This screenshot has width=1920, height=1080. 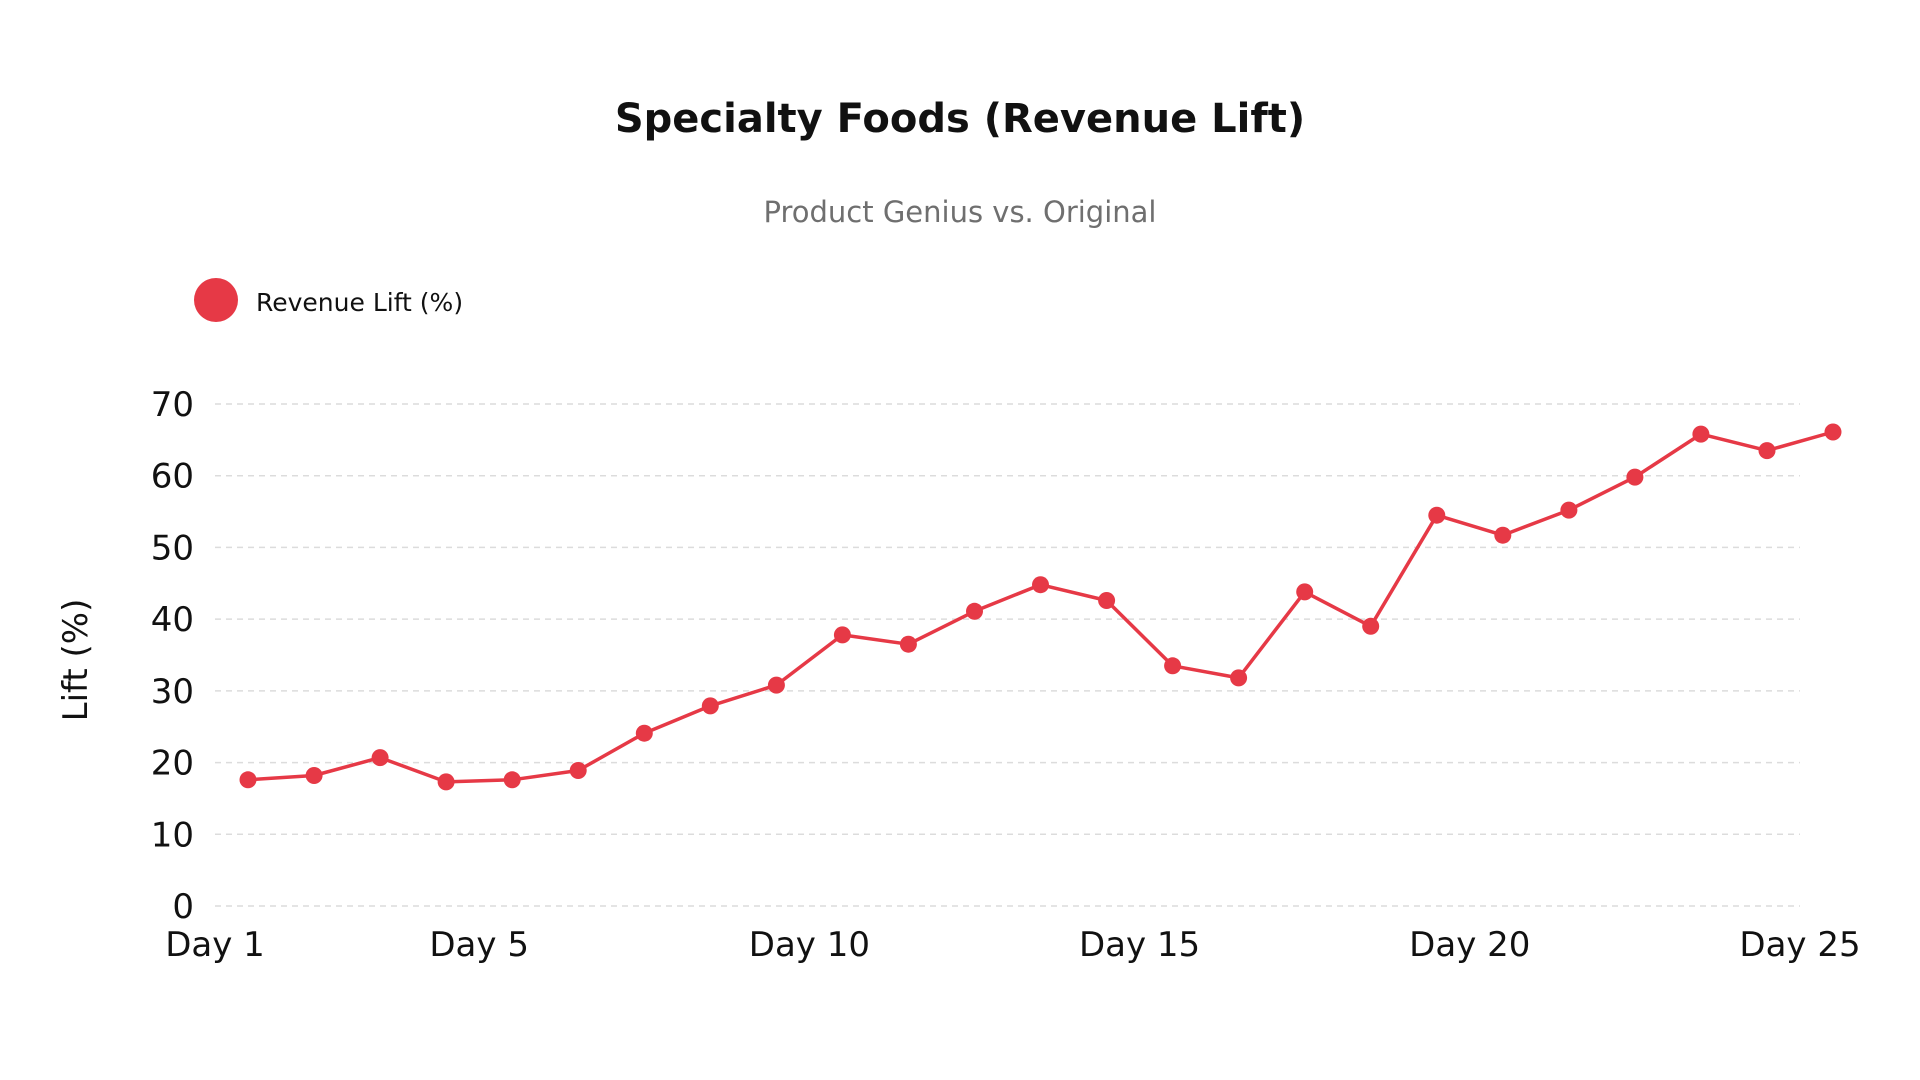 I want to click on x-tick-label-15: Day 15, so click(x=1139, y=945).